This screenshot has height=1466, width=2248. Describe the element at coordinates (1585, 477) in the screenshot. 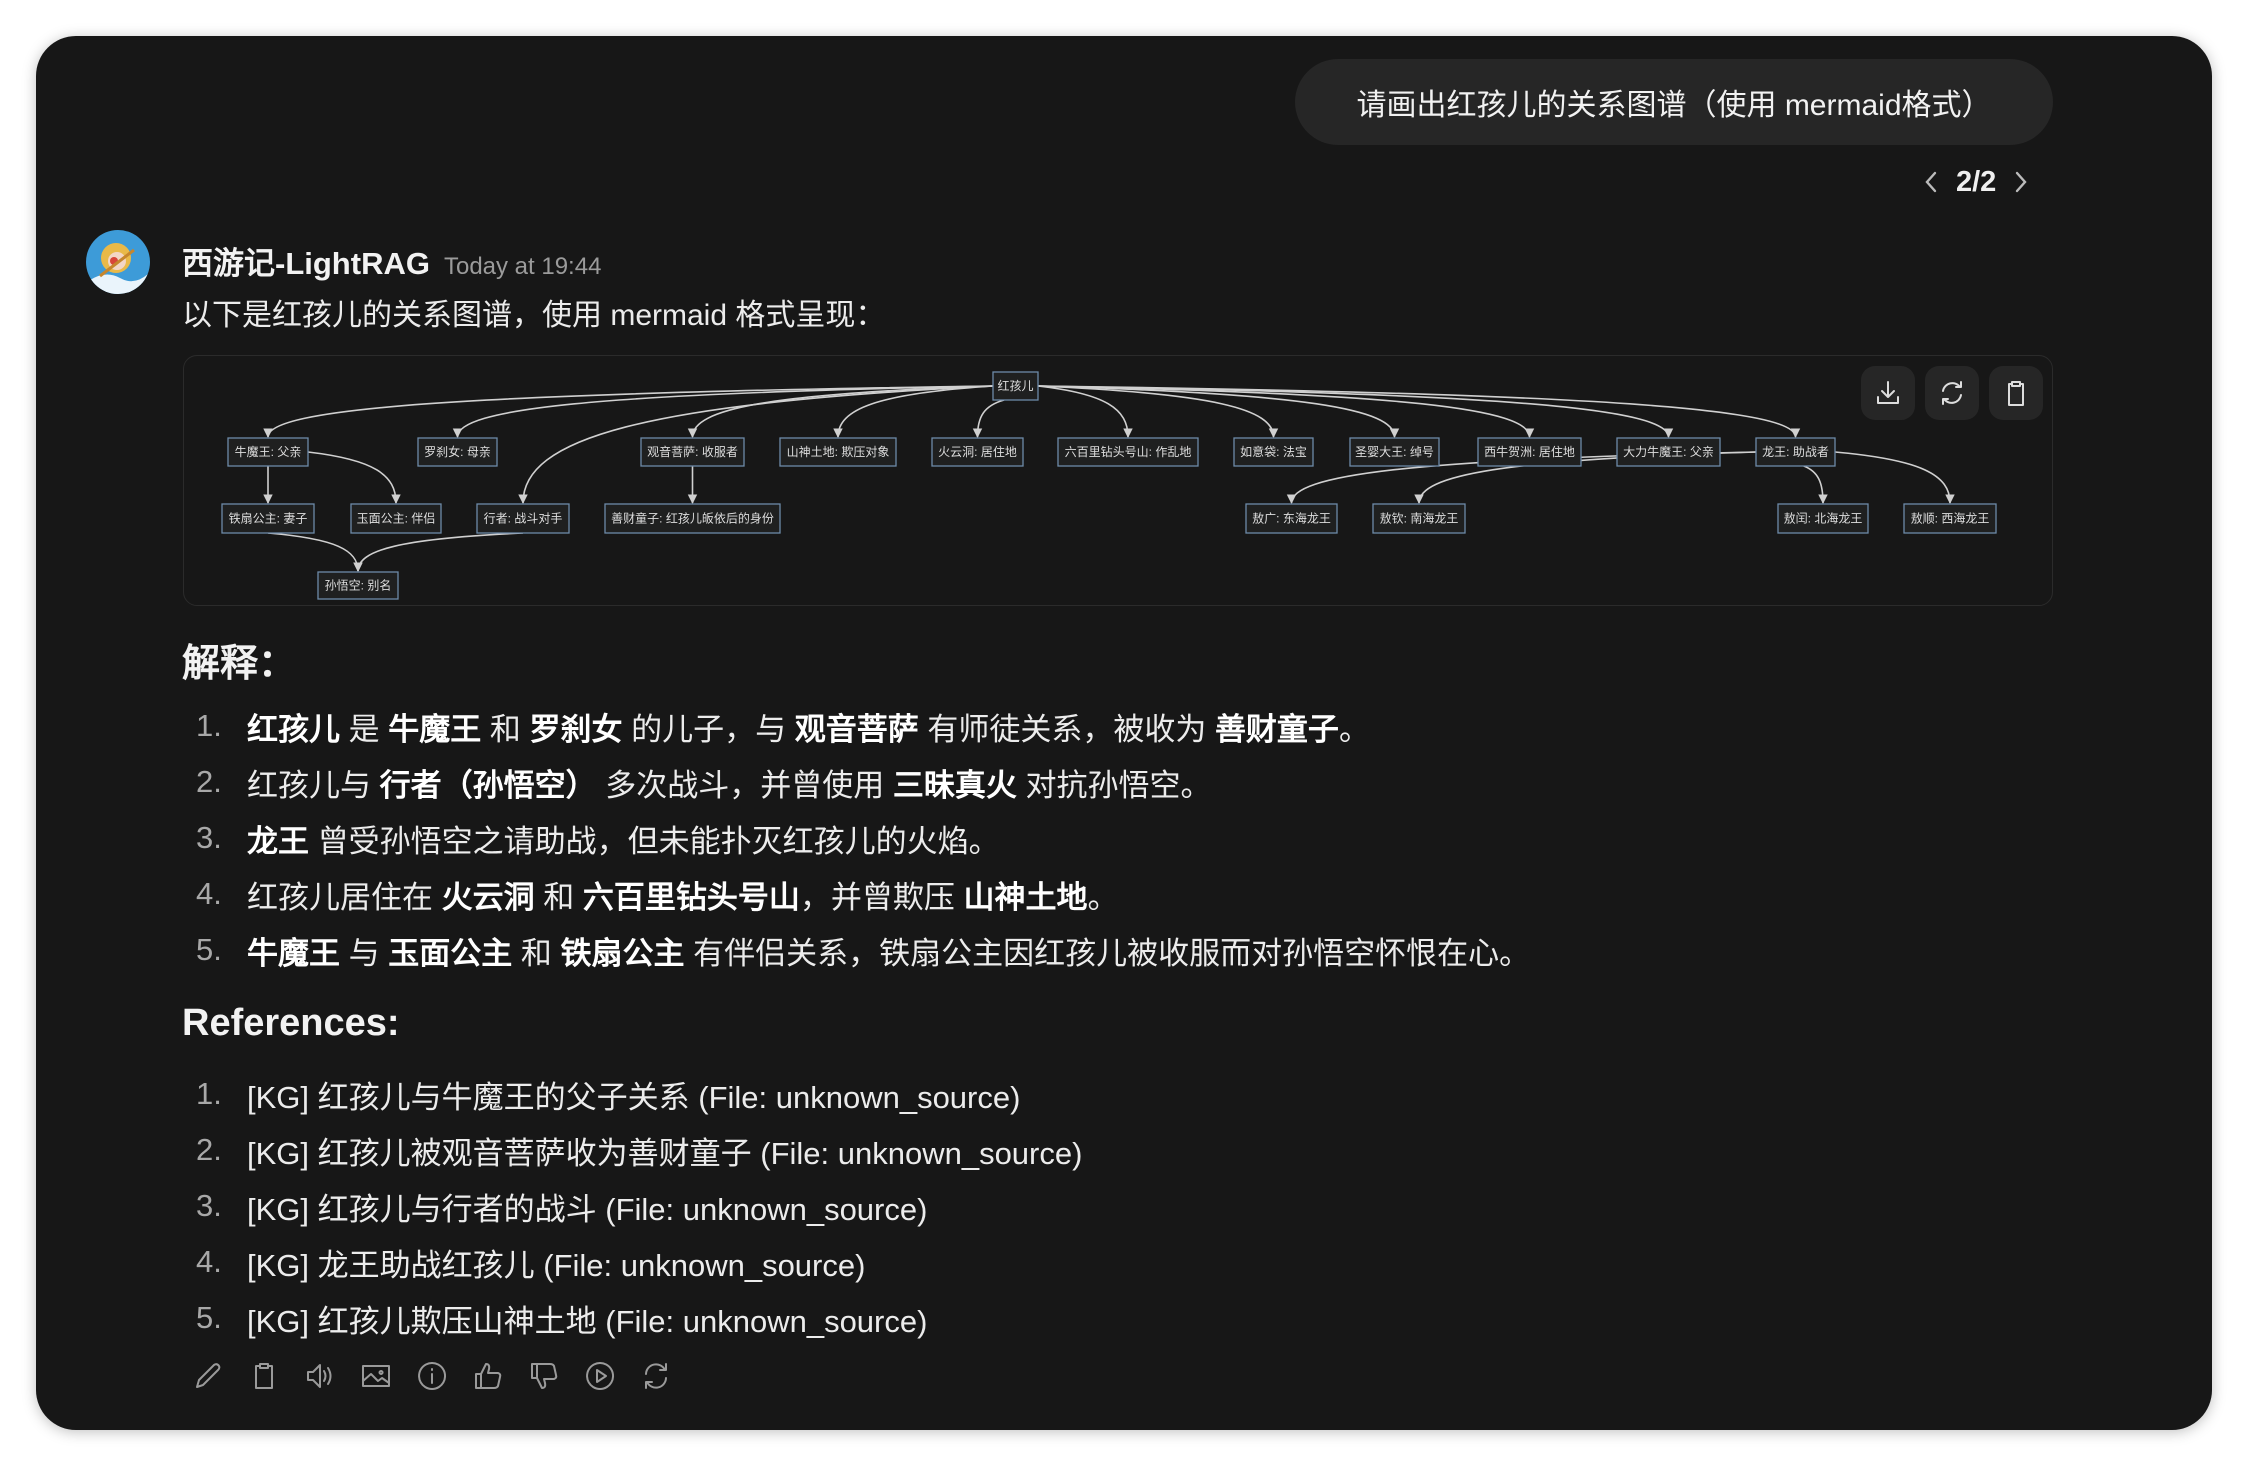

I see `edge-lw-aq` at that location.